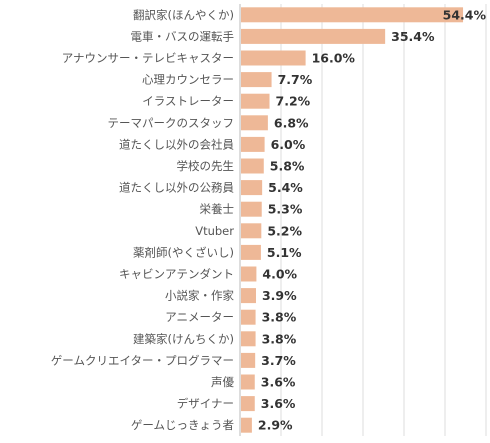 This screenshot has width=490, height=443. What do you see at coordinates (287, 166) in the screenshot?
I see `value-label: 5.8%` at bounding box center [287, 166].